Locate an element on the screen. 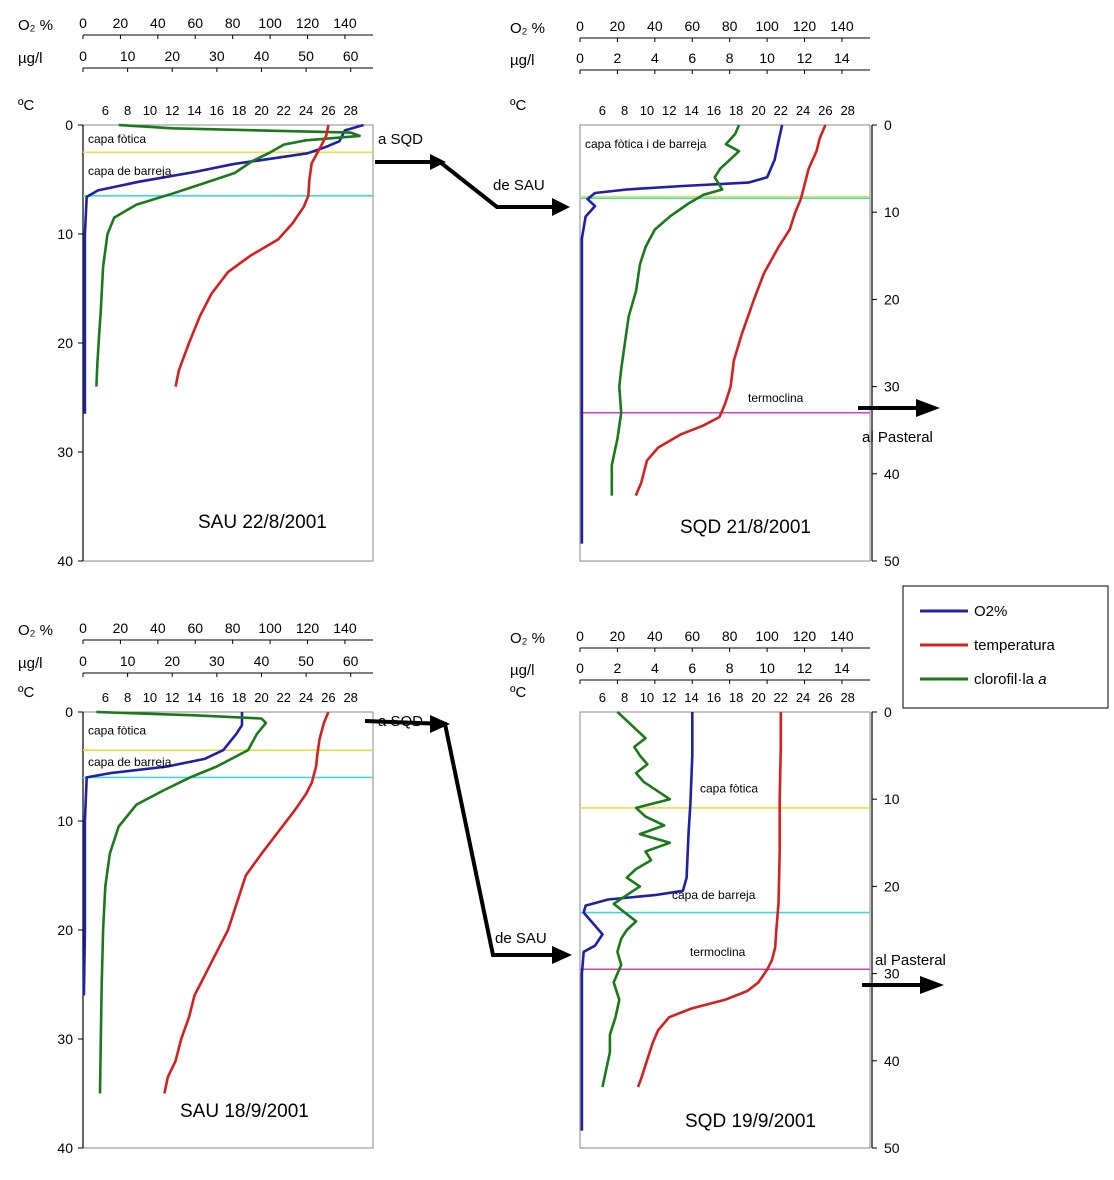 This screenshot has width=1114, height=1180. tick-label-temp: 18 is located at coordinates (736, 110).